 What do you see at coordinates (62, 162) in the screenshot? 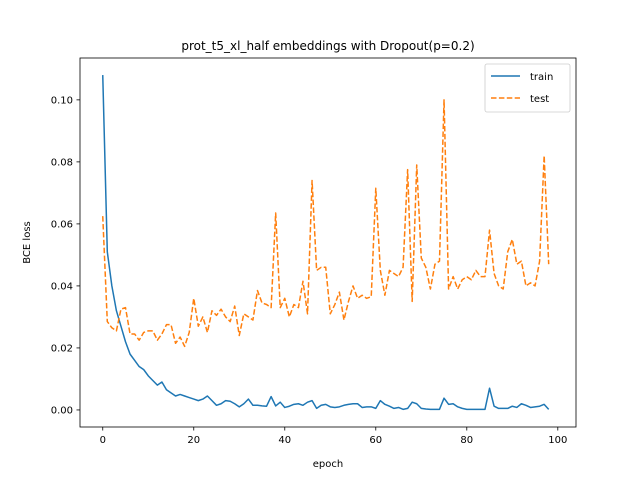
I see `y-tick-label: 0.08` at bounding box center [62, 162].